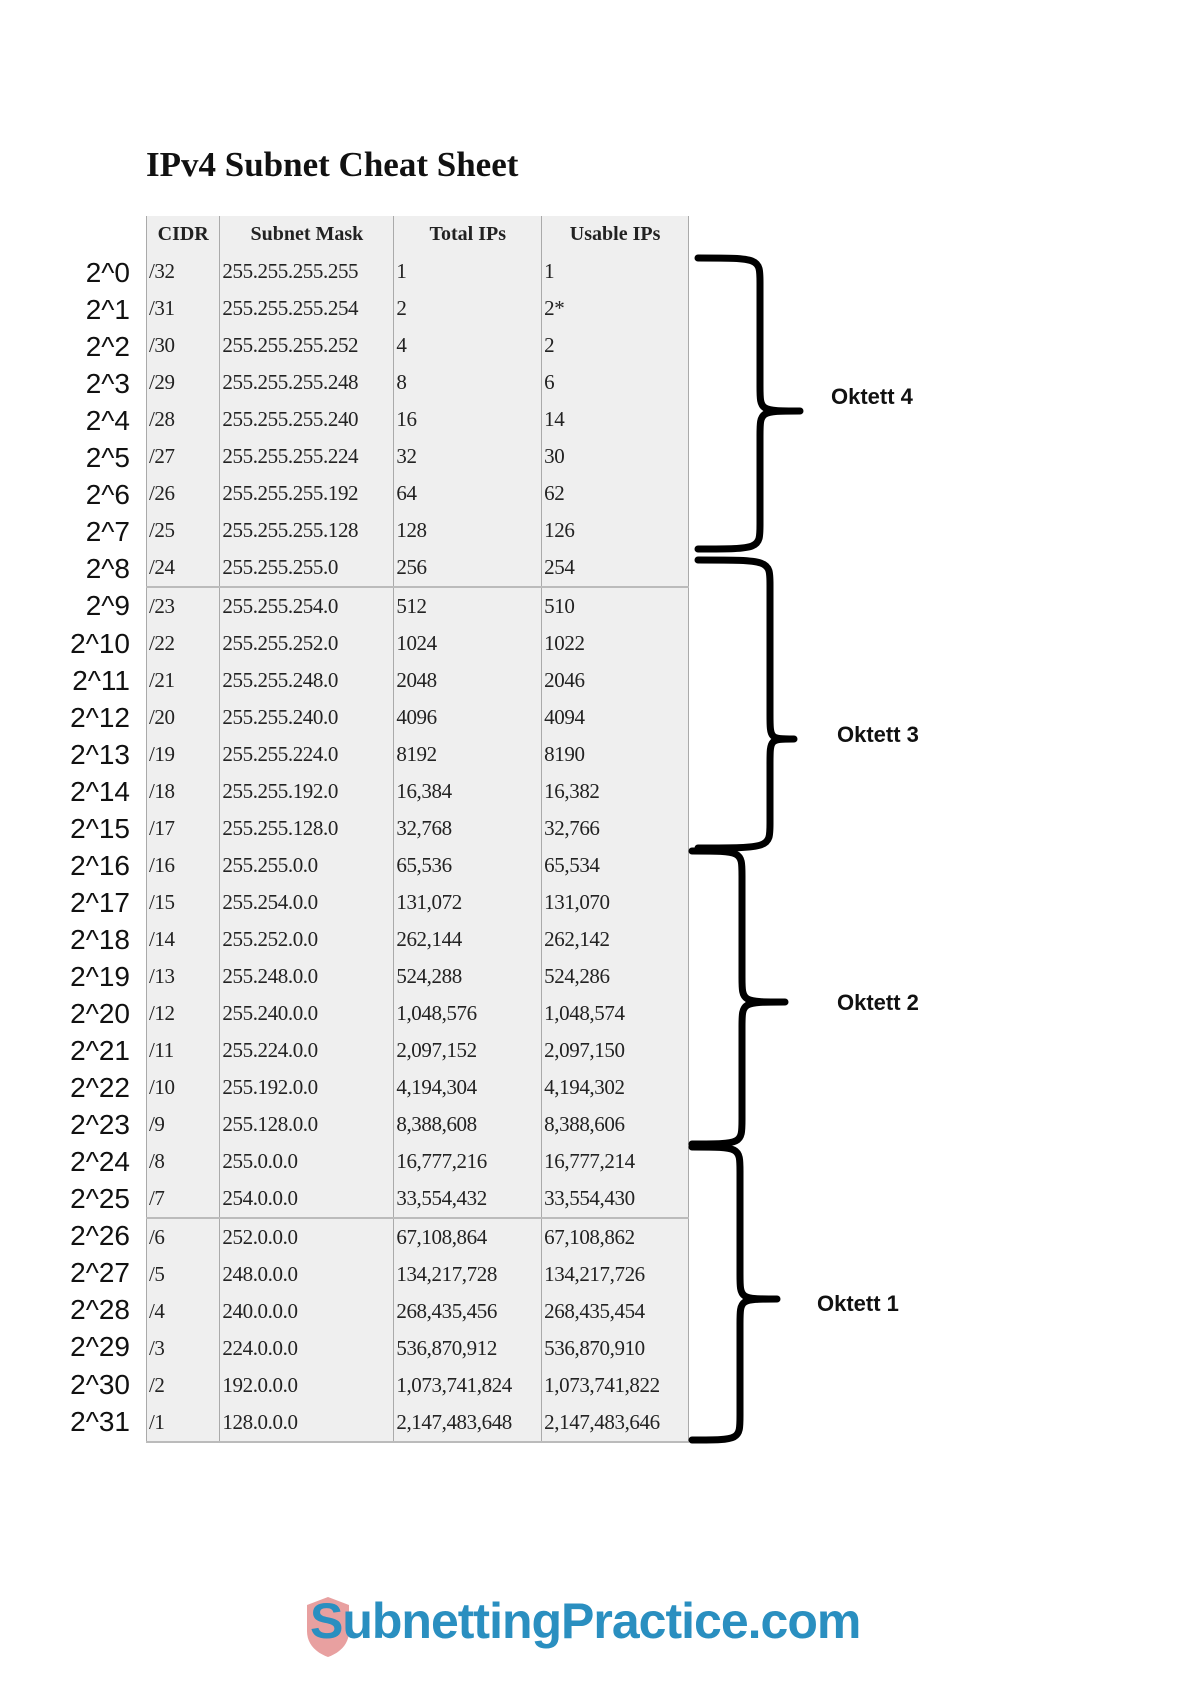 Image resolution: width=1200 pixels, height=1696 pixels. What do you see at coordinates (615, 1161) in the screenshot?
I see `cell-usable: 16,777,214` at bounding box center [615, 1161].